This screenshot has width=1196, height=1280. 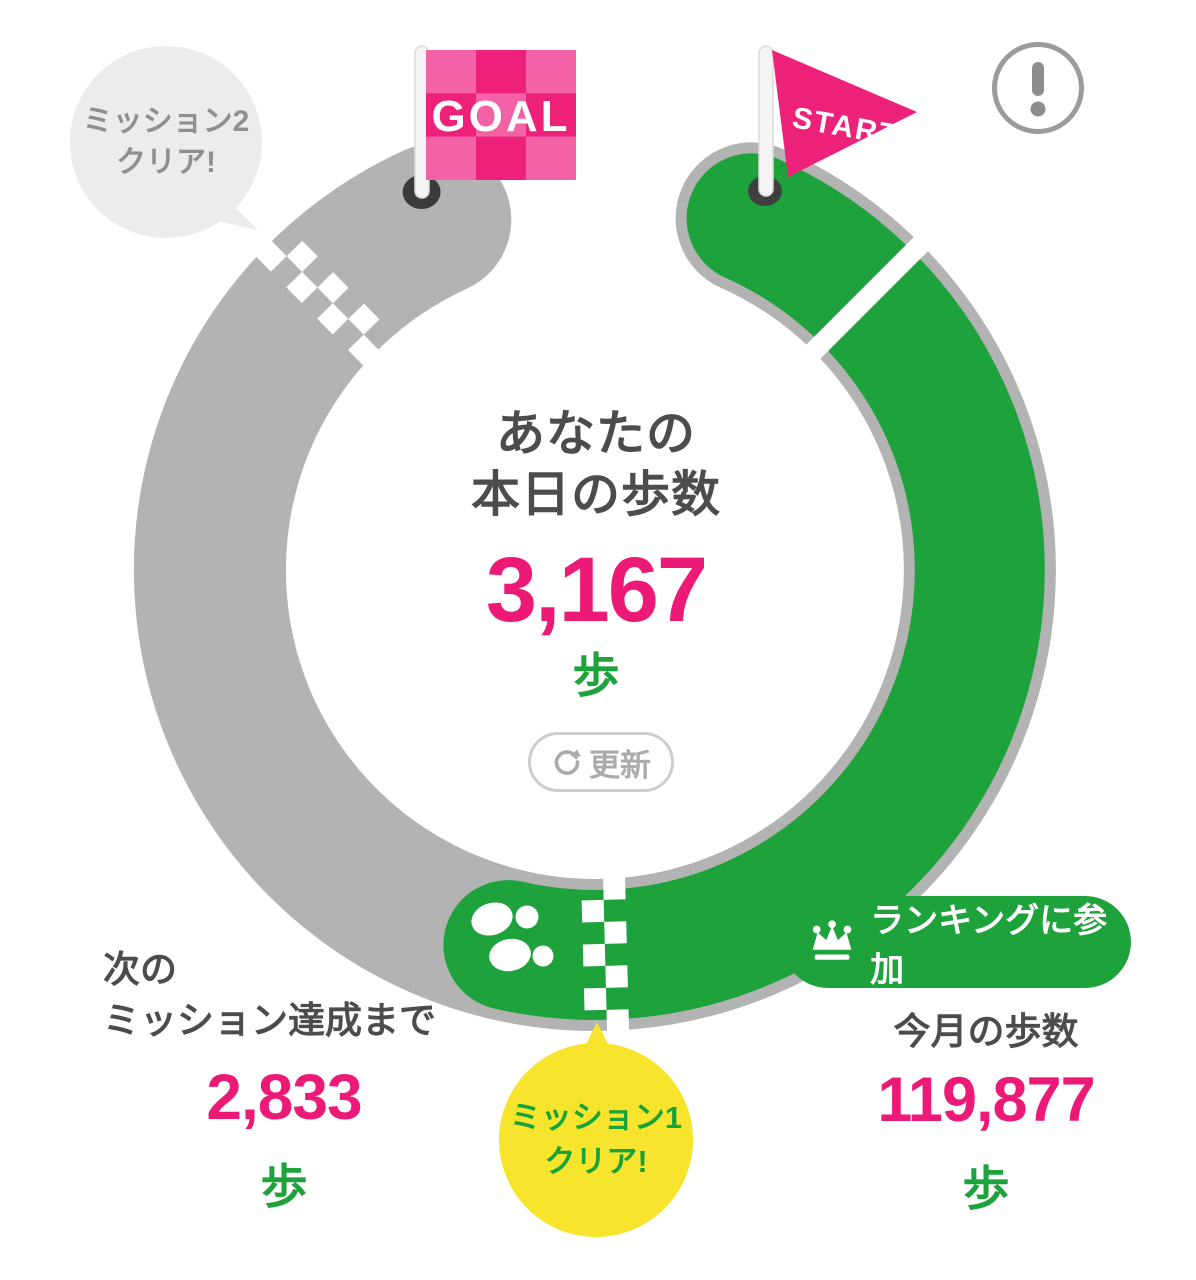 I want to click on start-flag: START, so click(x=832, y=125).